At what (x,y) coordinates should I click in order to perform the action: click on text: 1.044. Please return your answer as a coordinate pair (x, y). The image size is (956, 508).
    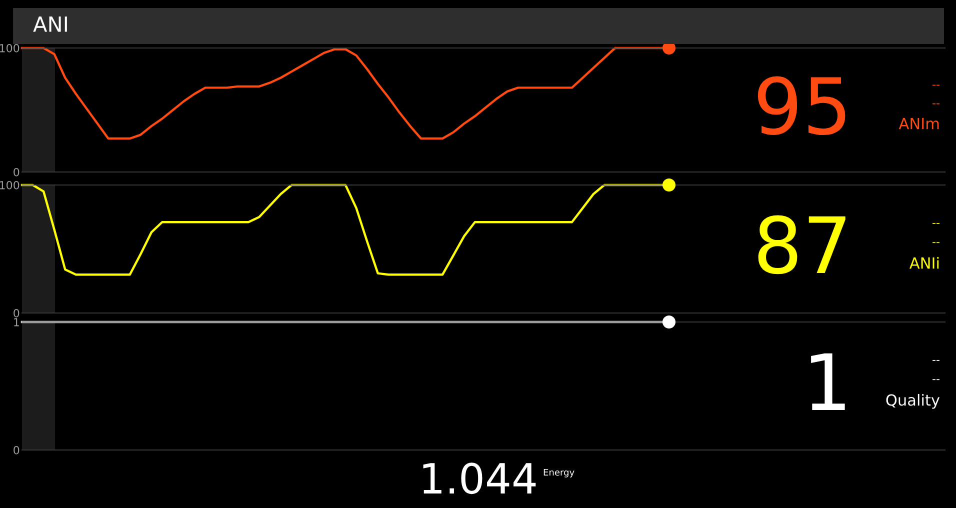
    Looking at the image, I should click on (479, 478).